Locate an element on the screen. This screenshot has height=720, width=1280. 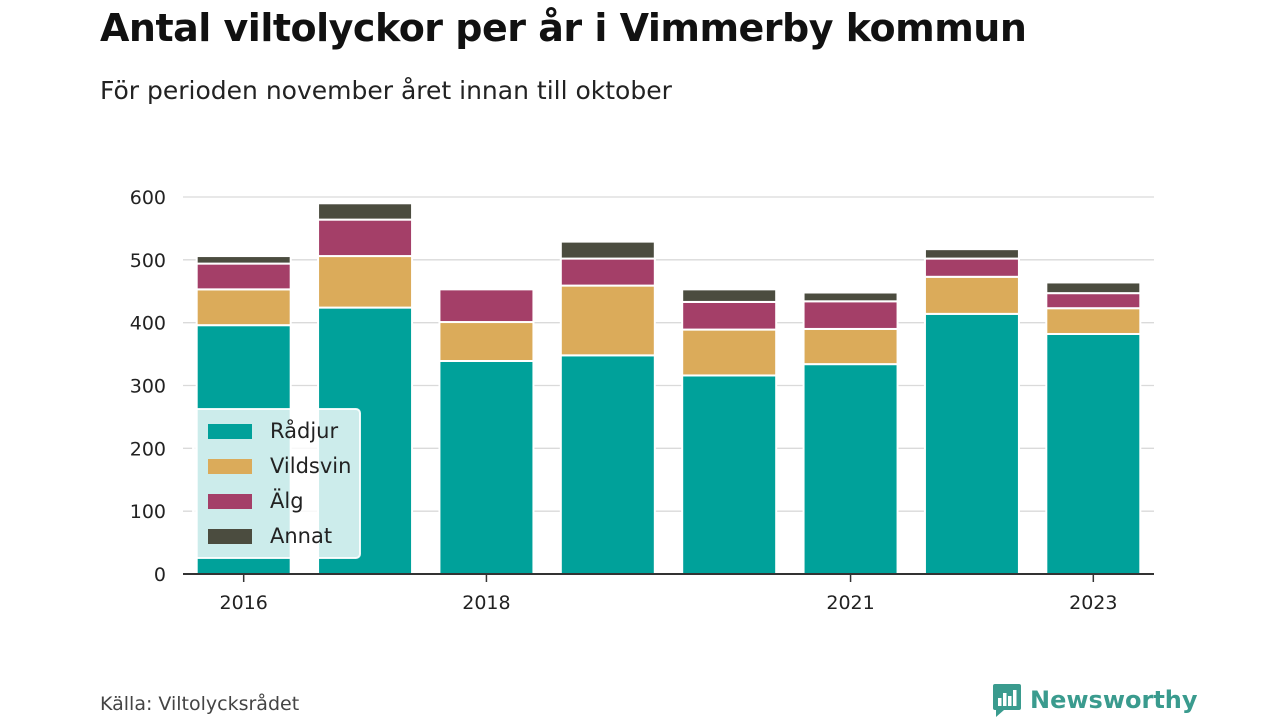
x-tick-label: 2023 is located at coordinates (1093, 603).